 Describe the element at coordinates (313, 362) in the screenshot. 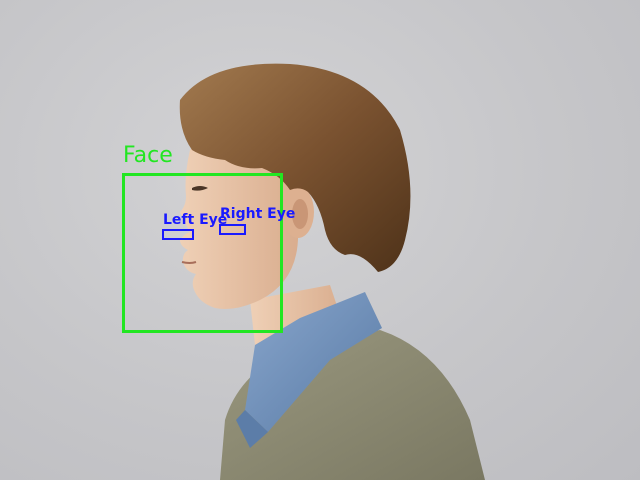

I see `collar-shape` at that location.